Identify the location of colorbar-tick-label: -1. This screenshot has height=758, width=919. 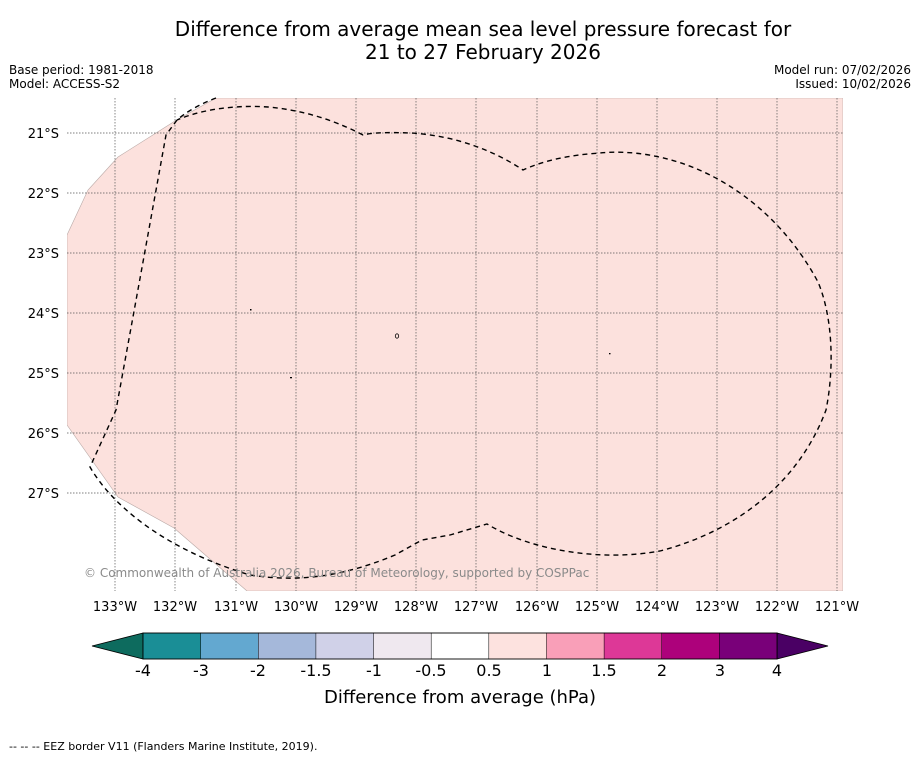
(374, 670).